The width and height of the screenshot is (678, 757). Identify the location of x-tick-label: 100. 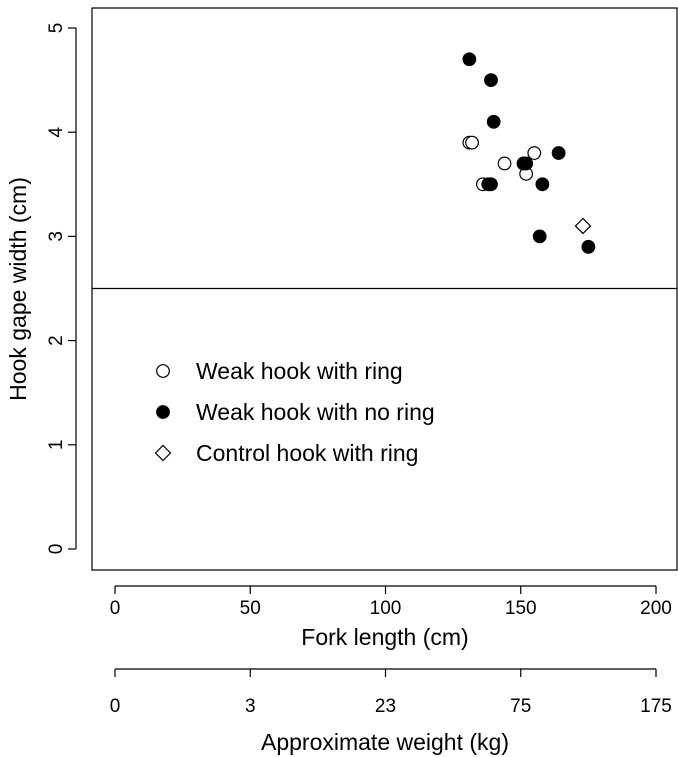
(386, 608).